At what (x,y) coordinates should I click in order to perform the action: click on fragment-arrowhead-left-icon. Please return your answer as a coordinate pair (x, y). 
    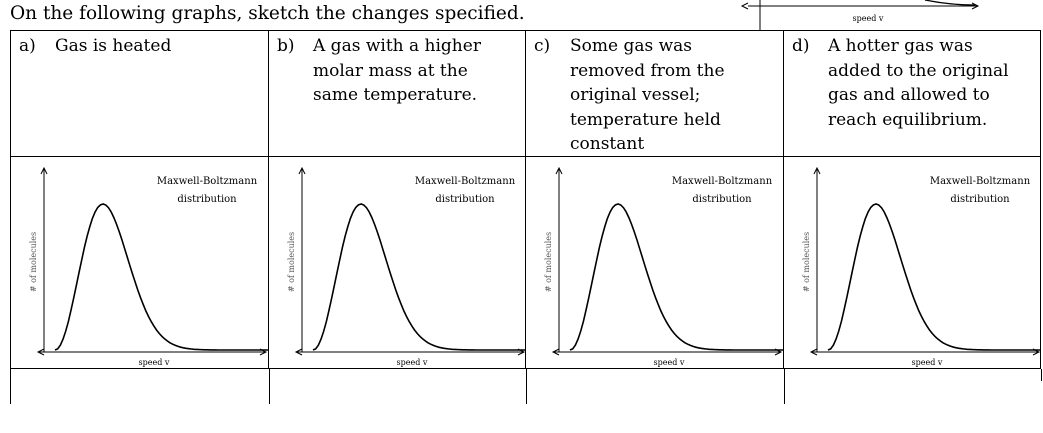
    Looking at the image, I should click on (744, 6).